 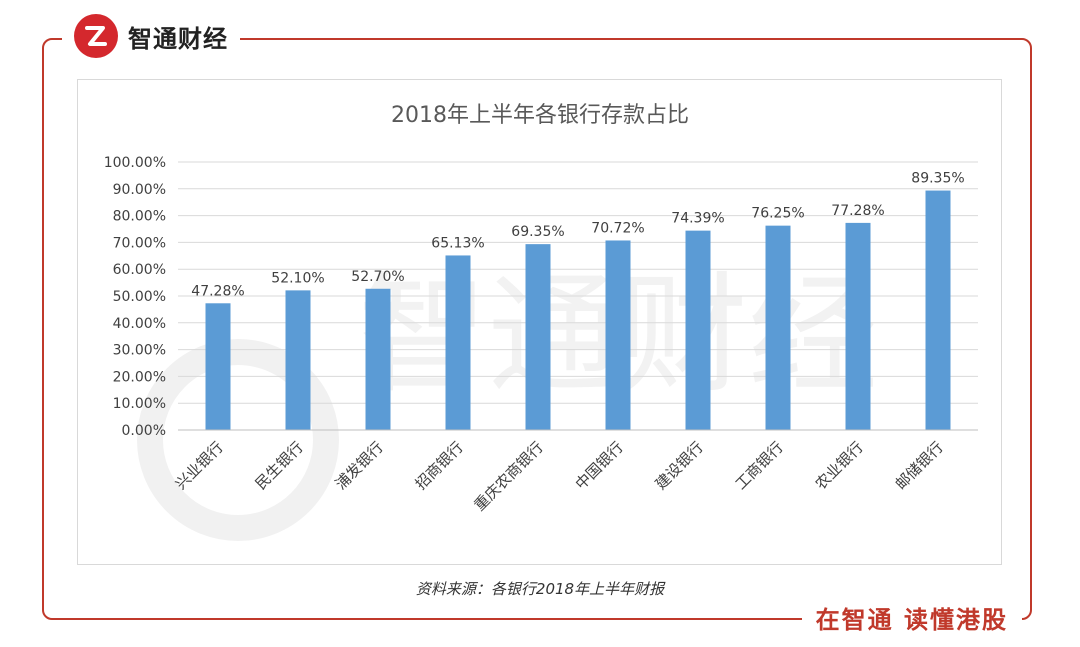 What do you see at coordinates (599, 465) in the screenshot?
I see `x-tick-label: 中国银行` at bounding box center [599, 465].